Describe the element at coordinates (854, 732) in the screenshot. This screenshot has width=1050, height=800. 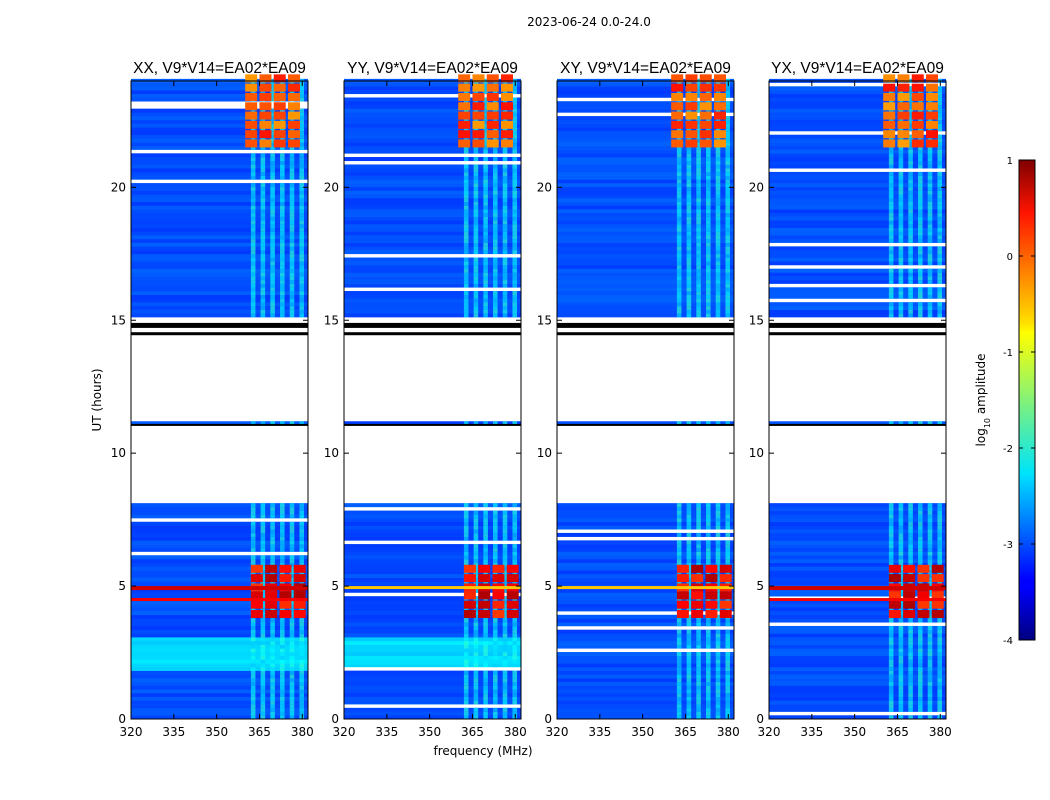
I see `x-tick-label: 350` at that location.